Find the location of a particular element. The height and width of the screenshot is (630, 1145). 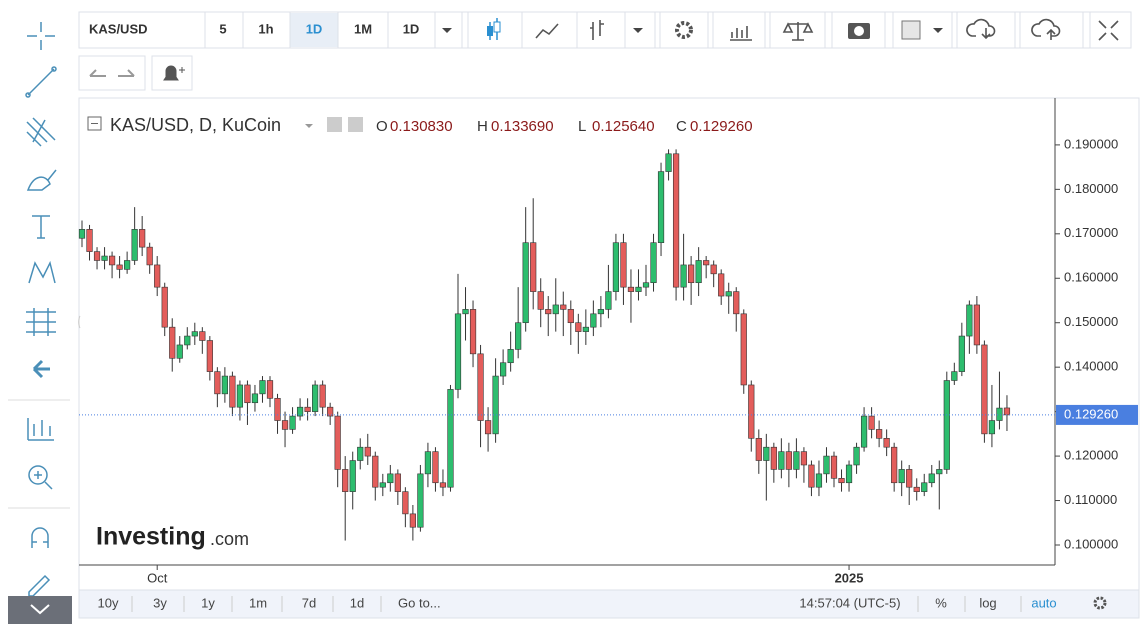

undo is located at coordinates (97, 73).